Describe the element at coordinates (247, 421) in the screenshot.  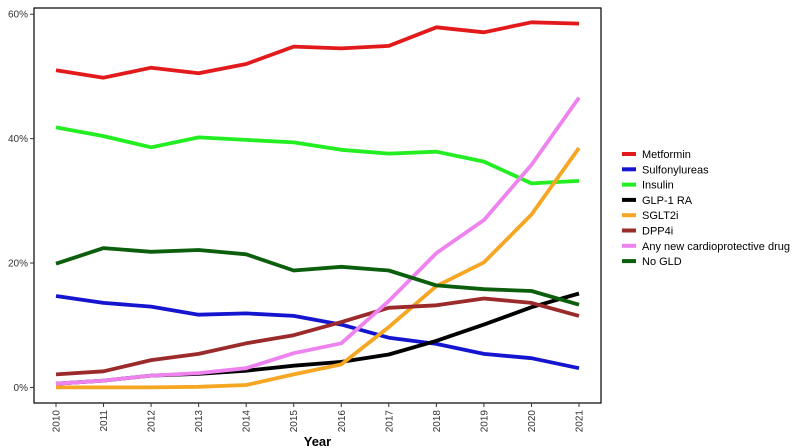
I see `x-tick-label: 2014` at that location.